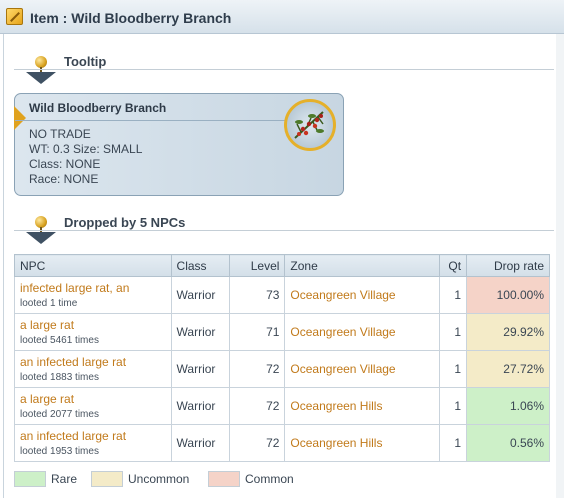 Image resolution: width=564 pixels, height=498 pixels. I want to click on legend-label: Rare, so click(64, 479).